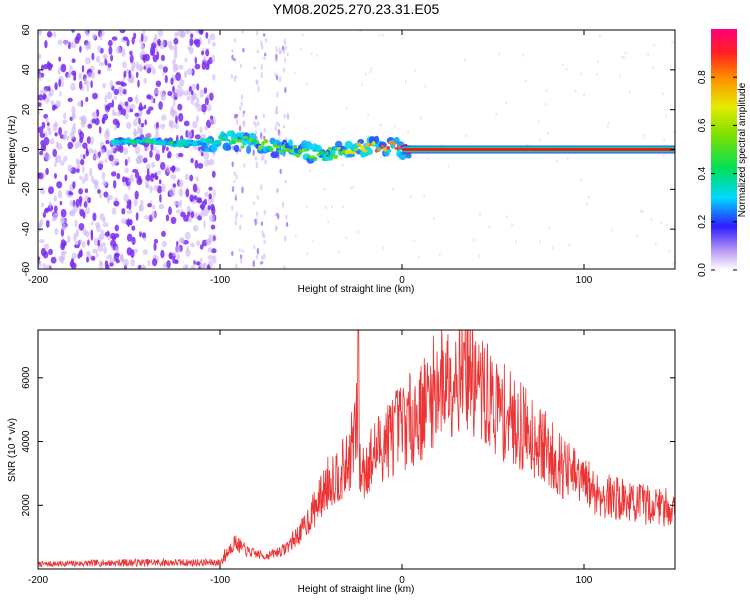 Image resolution: width=750 pixels, height=600 pixels. I want to click on colorbar-ticks: 0.0 0.2 0.4 0.6 0.8, so click(717, 173).